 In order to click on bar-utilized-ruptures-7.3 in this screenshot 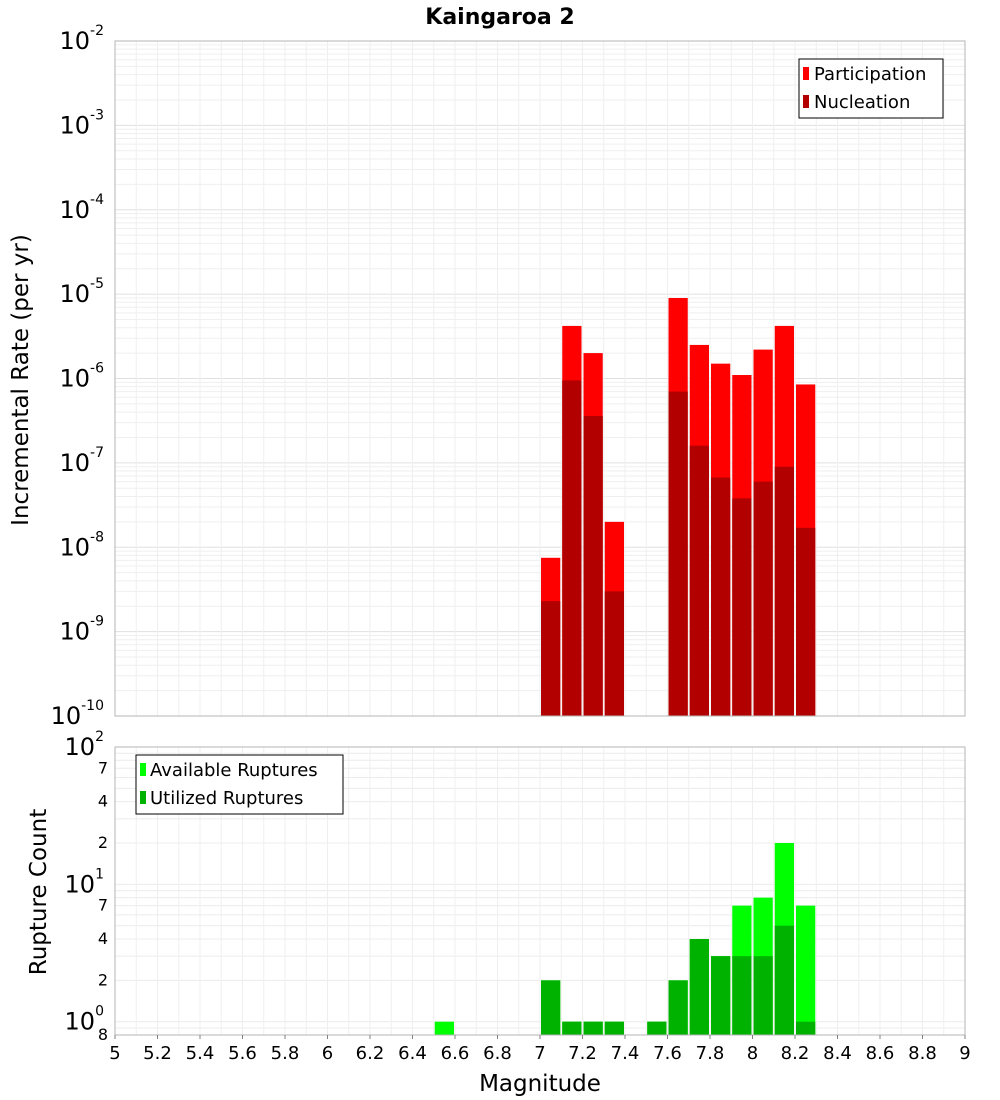, I will do `click(614, 1028)`.